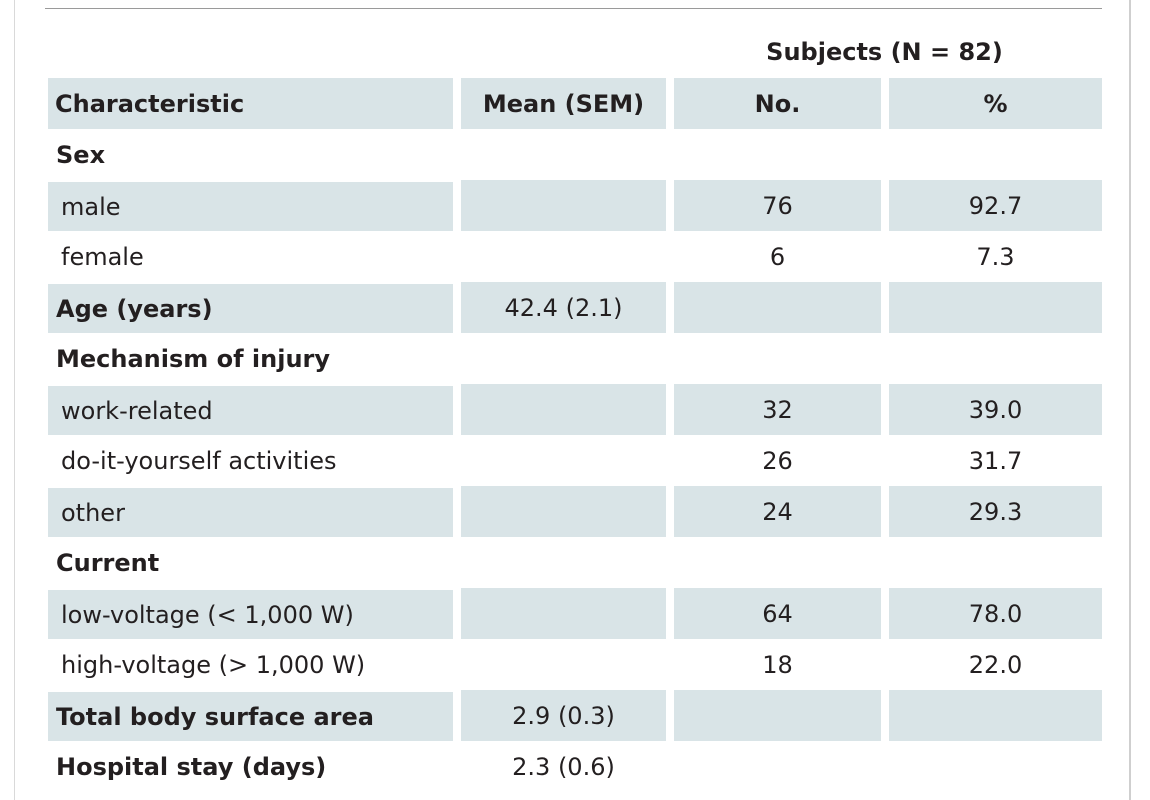 The image size is (1150, 800). I want to click on table-row-current: Current, so click(575, 562).